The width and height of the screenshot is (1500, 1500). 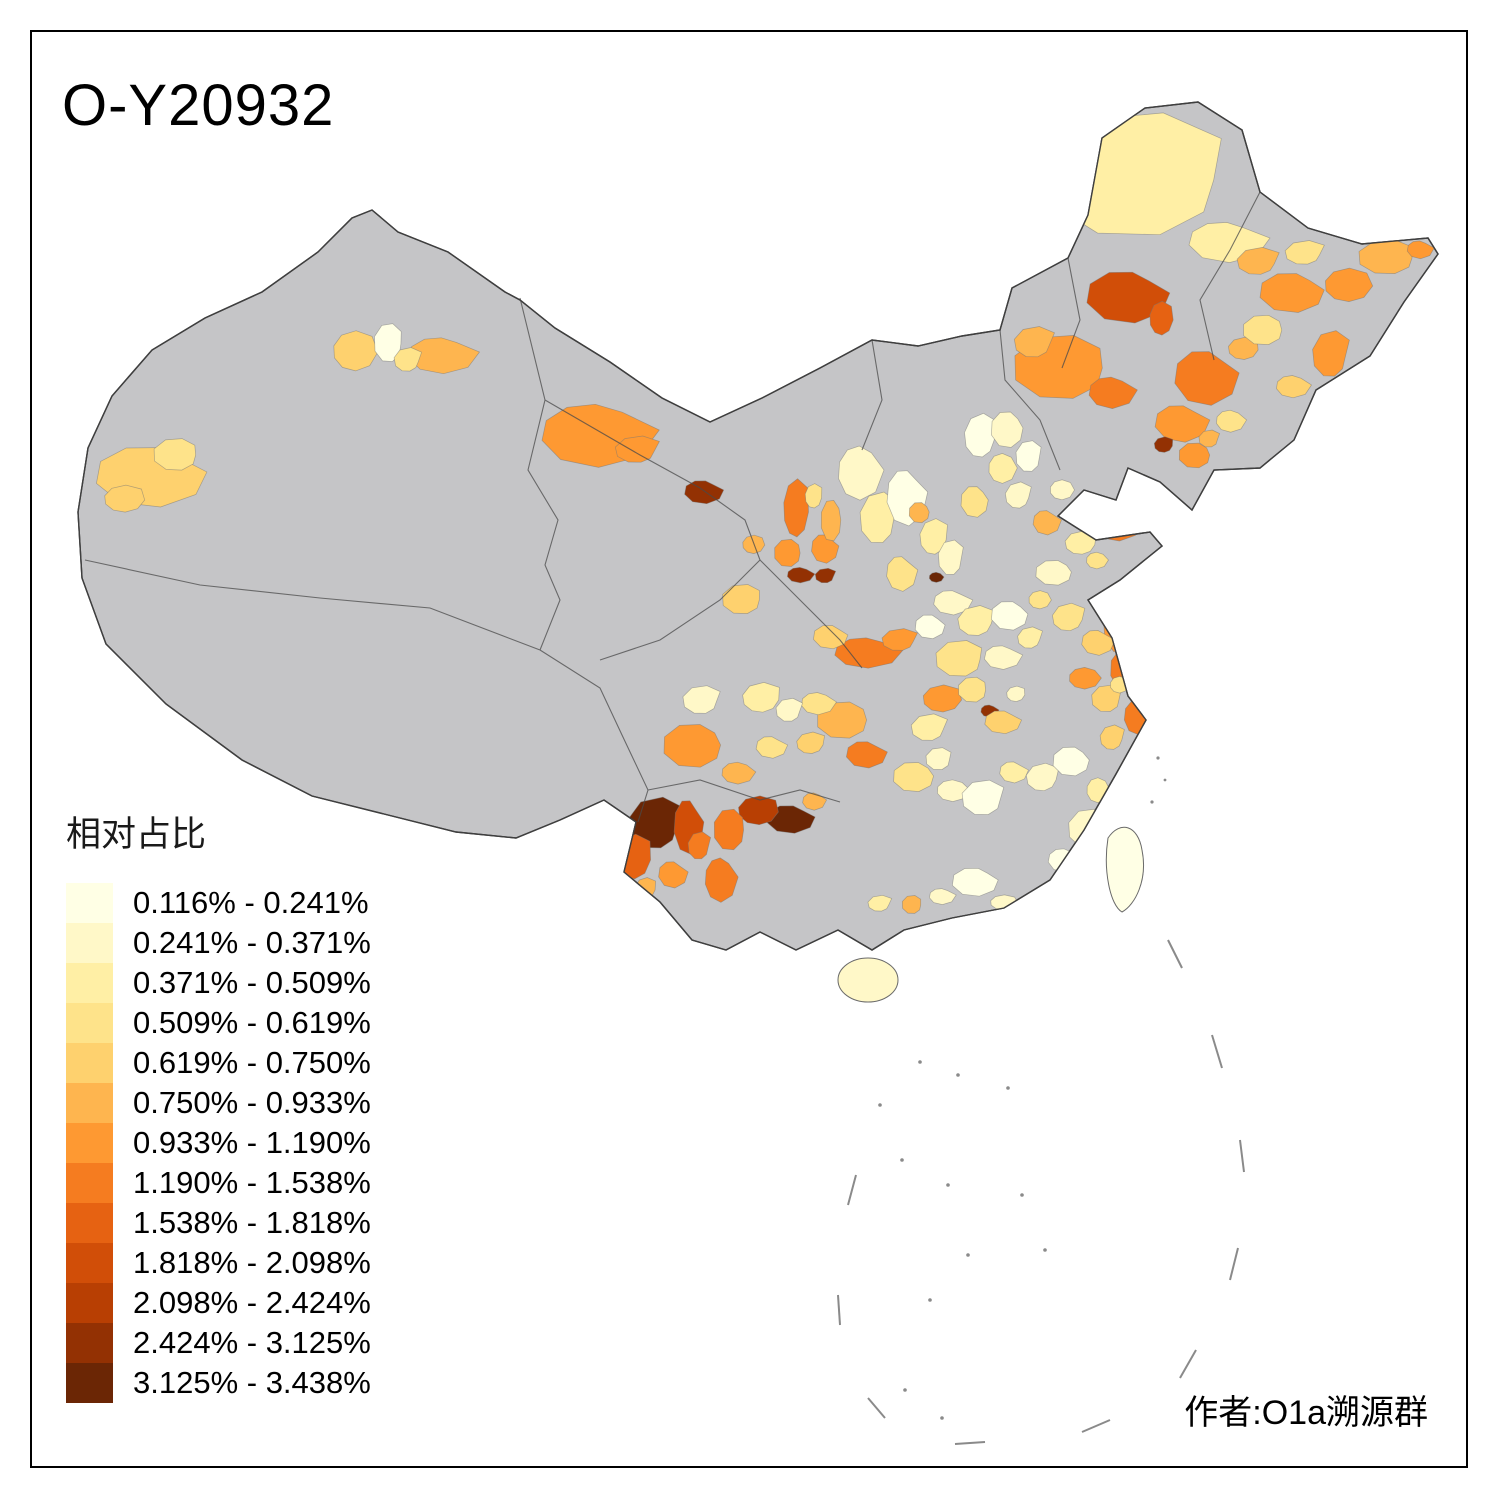 I want to click on coastal-islets, so click(x=1158, y=780).